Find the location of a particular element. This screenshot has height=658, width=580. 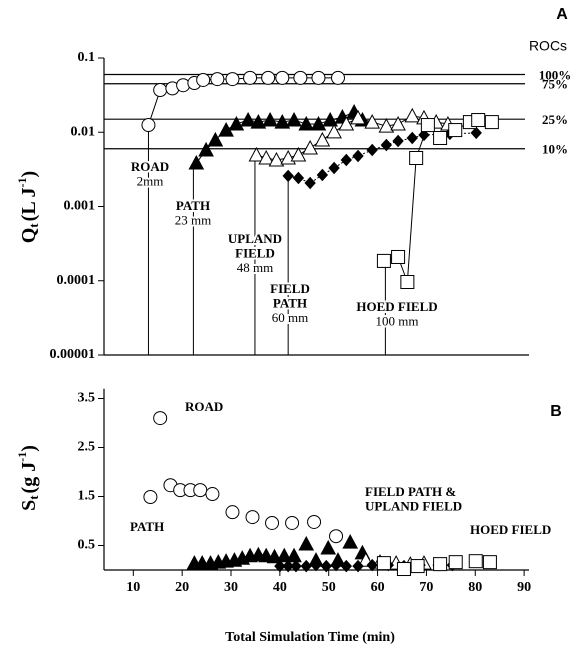

y-title-part: Q is located at coordinates (29, 236).